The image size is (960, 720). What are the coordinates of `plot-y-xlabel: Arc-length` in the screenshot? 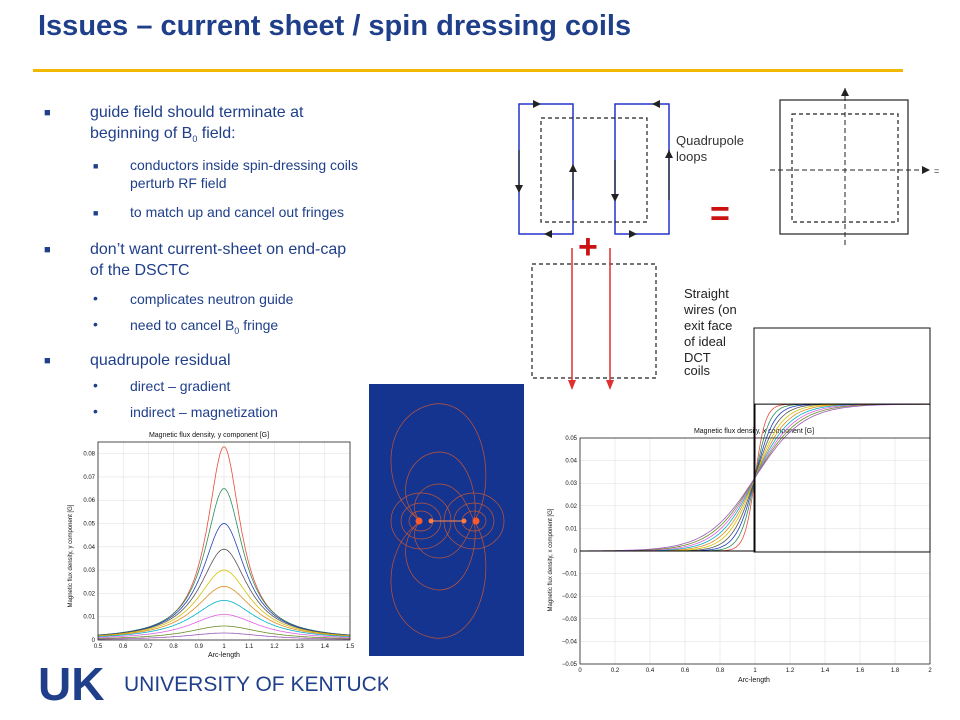 It's located at (224, 655).